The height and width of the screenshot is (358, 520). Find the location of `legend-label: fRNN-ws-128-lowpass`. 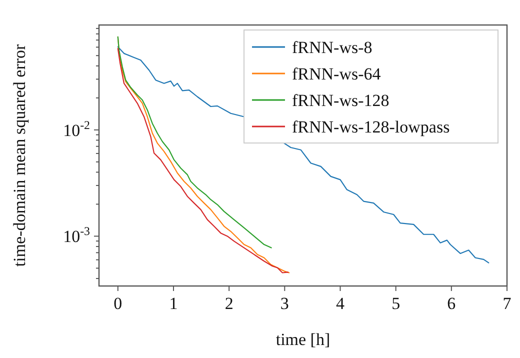

legend-label: fRNN-ws-128-lowpass is located at coordinates (371, 127).